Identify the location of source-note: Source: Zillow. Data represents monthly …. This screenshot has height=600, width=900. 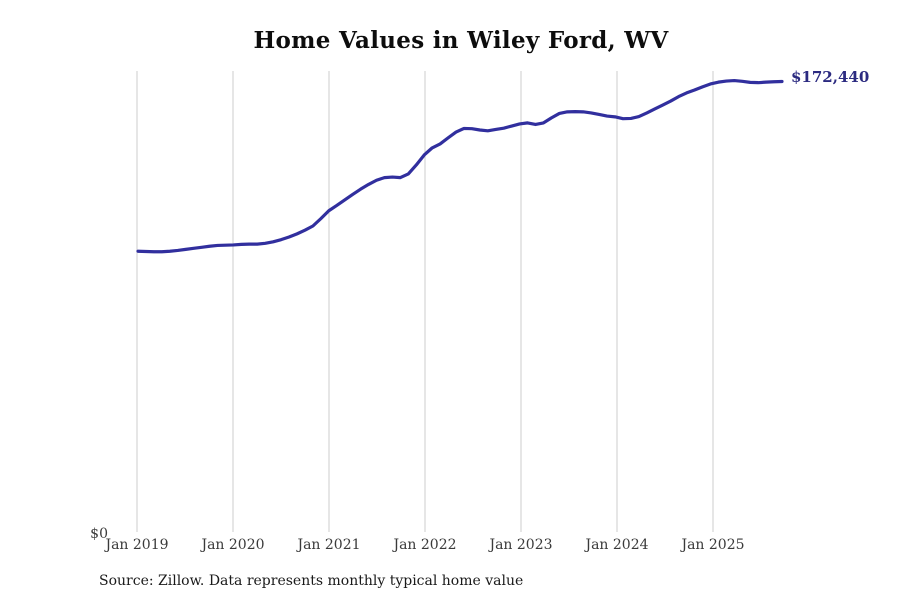
(311, 581).